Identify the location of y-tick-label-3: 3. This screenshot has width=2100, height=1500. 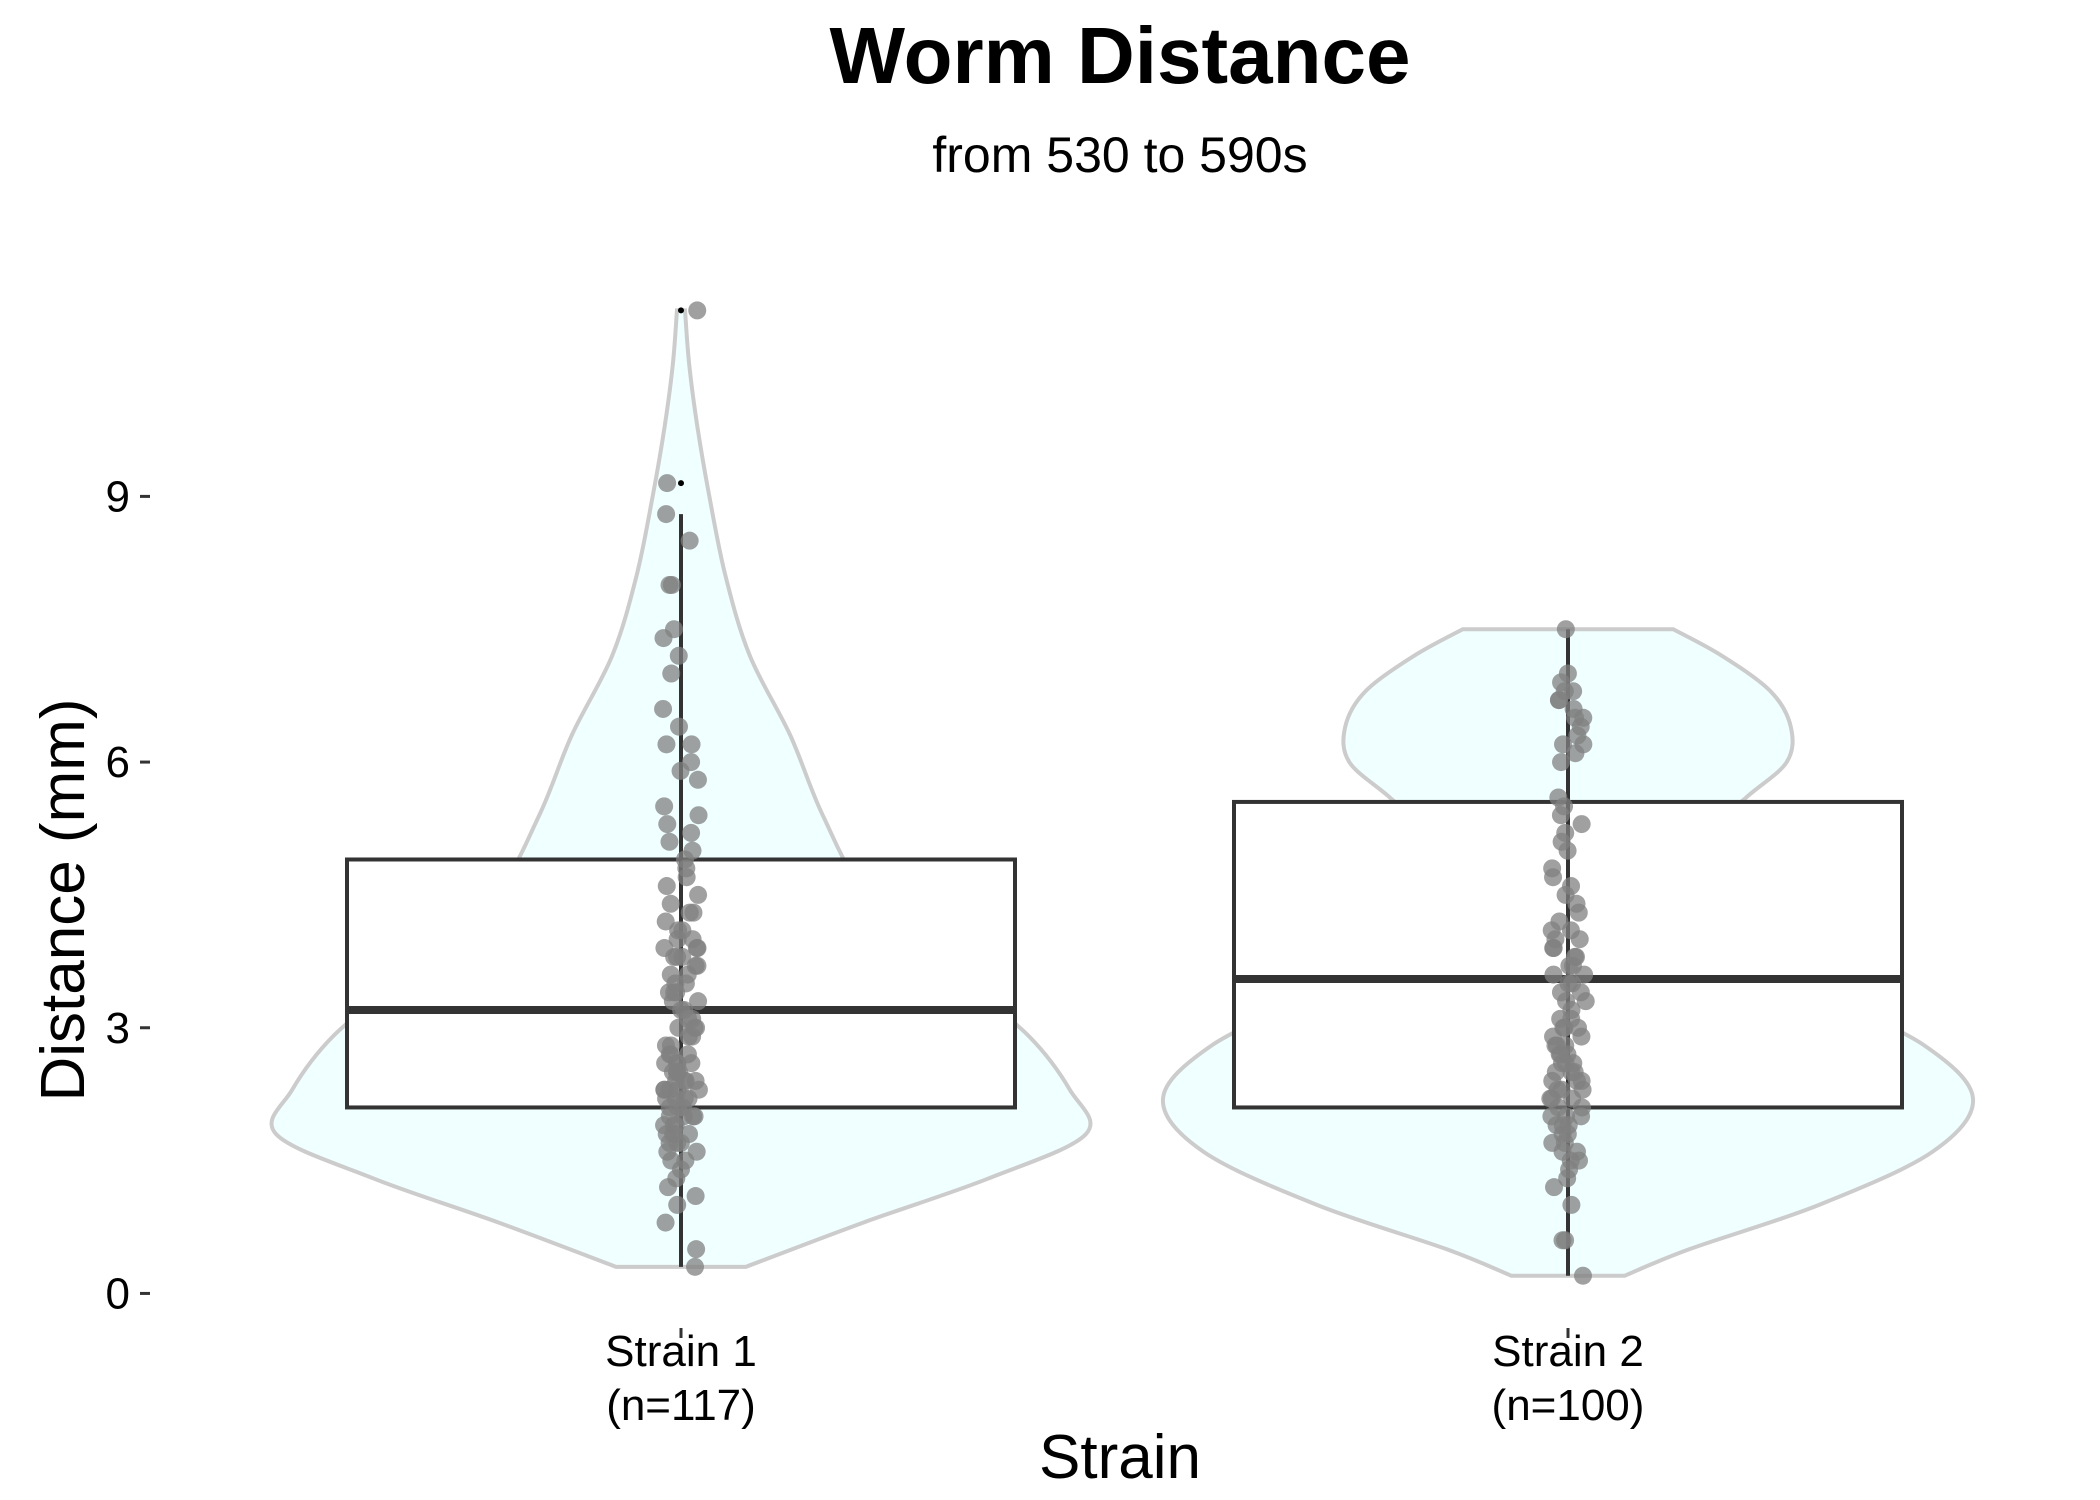
(118, 1028).